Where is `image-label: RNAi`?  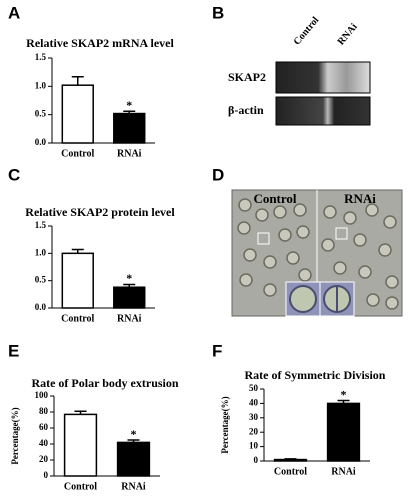 image-label: RNAi is located at coordinates (360, 198).